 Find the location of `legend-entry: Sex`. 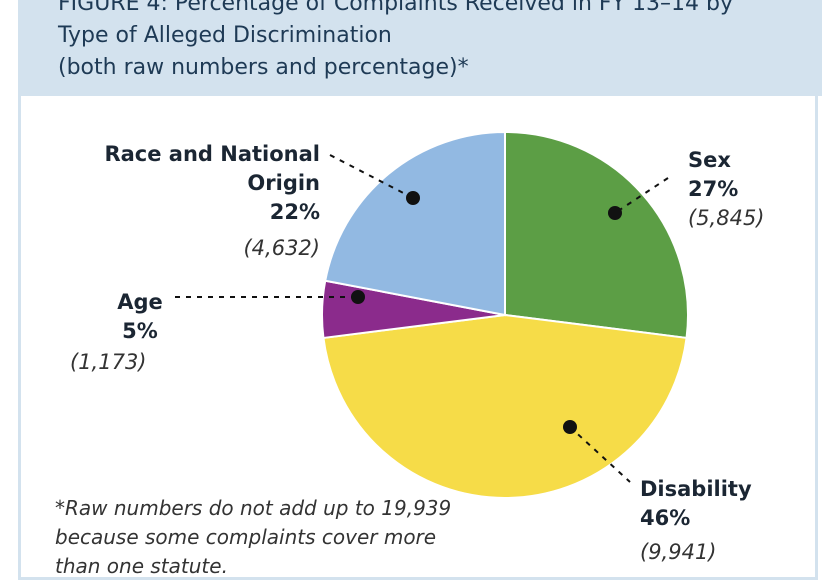

legend-entry: Sex is located at coordinates (709, 160).